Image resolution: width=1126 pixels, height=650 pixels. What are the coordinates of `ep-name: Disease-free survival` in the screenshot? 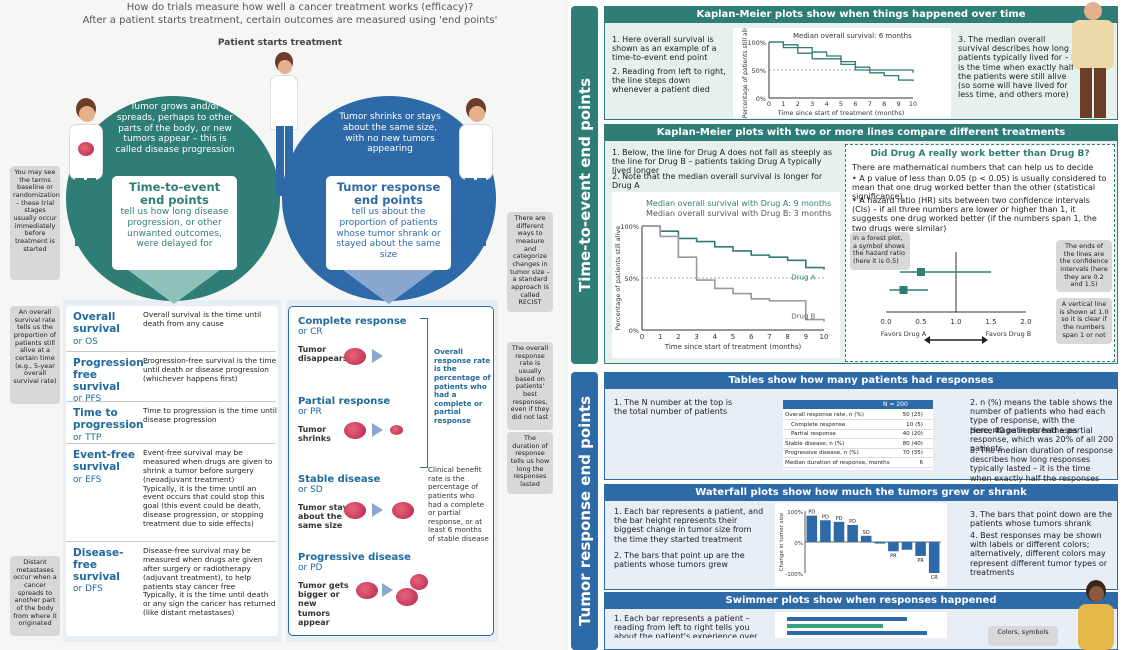 It's located at (98, 565).